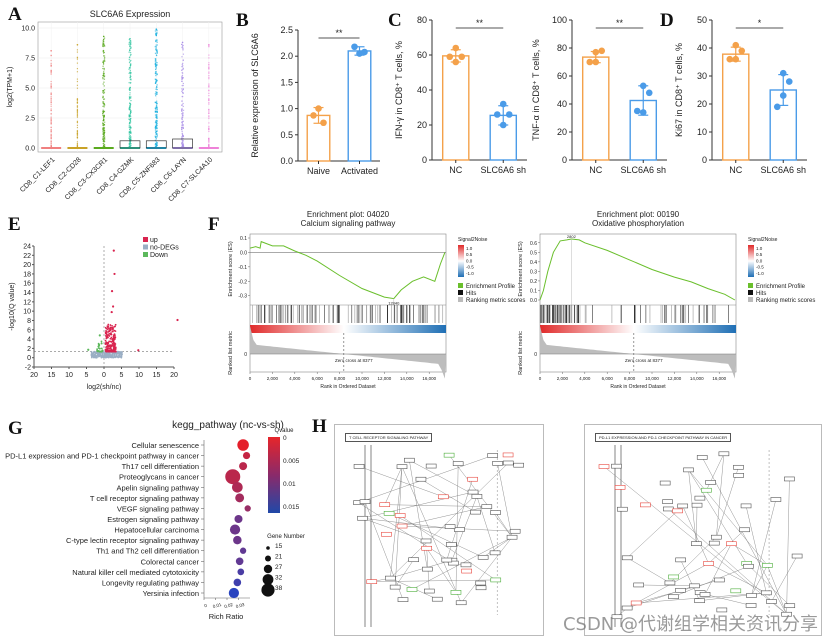  What do you see at coordinates (157, 375) in the screenshot?
I see `x-tick-label: 15` at bounding box center [157, 375].